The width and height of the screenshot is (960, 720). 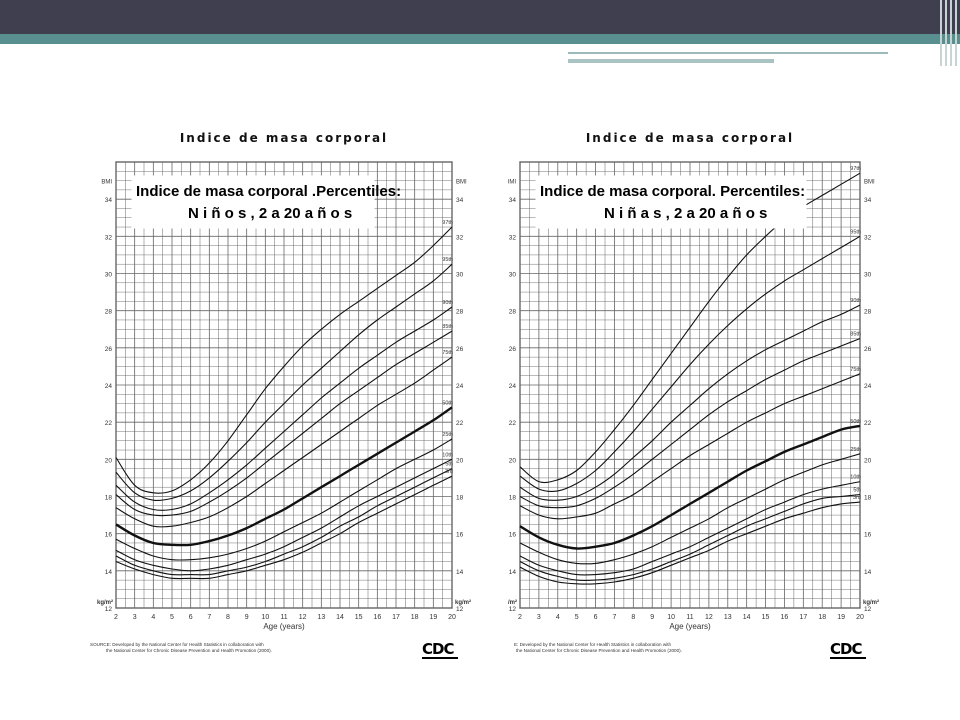 What do you see at coordinates (340, 617) in the screenshot?
I see `x-tick-label: 14` at bounding box center [340, 617].